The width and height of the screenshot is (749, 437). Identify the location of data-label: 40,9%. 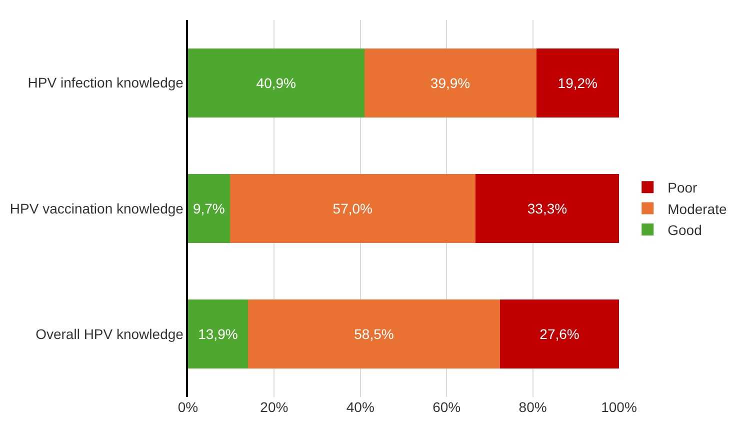
(276, 82).